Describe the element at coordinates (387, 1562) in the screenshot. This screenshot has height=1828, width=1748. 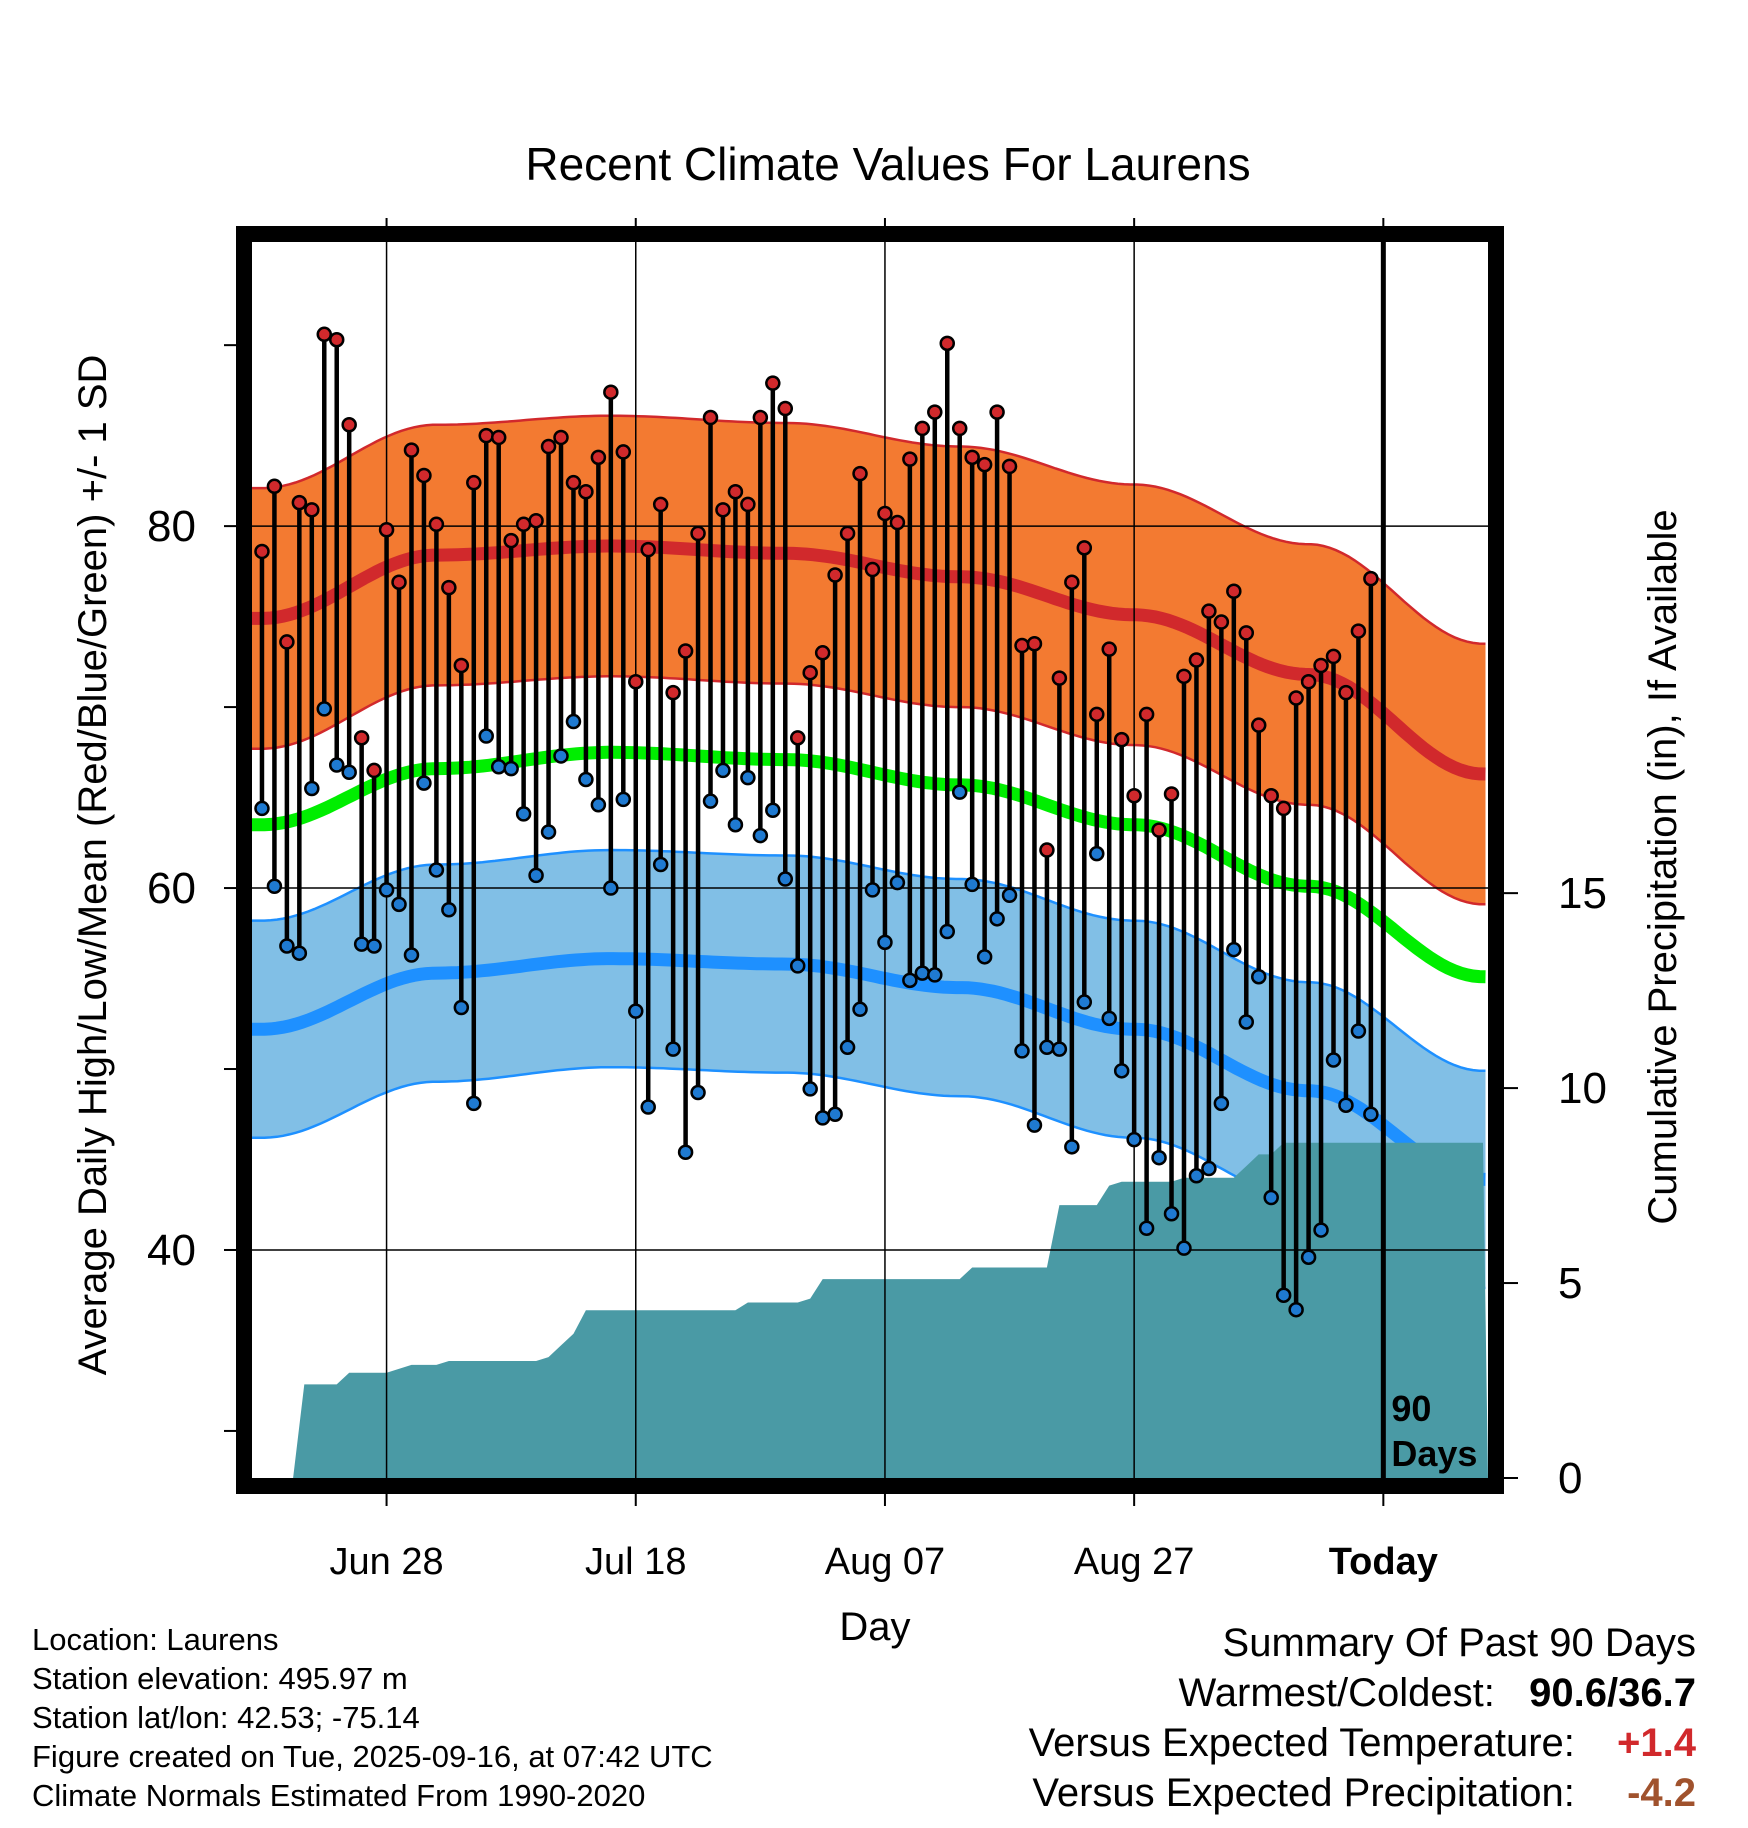
I see `x-tick-label: Jun 28` at that location.